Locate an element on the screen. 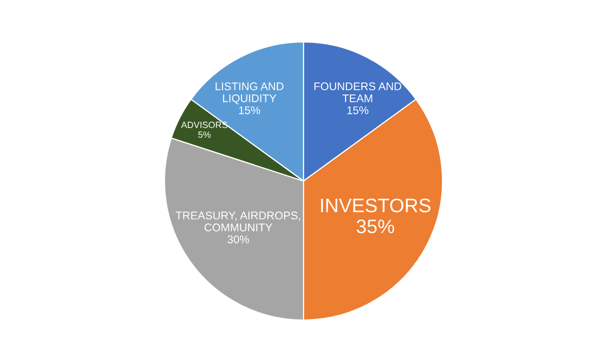 This screenshot has height=362, width=607. slice-label: TREASURY, AIRDROPS, COMMUNITY is located at coordinates (238, 222).